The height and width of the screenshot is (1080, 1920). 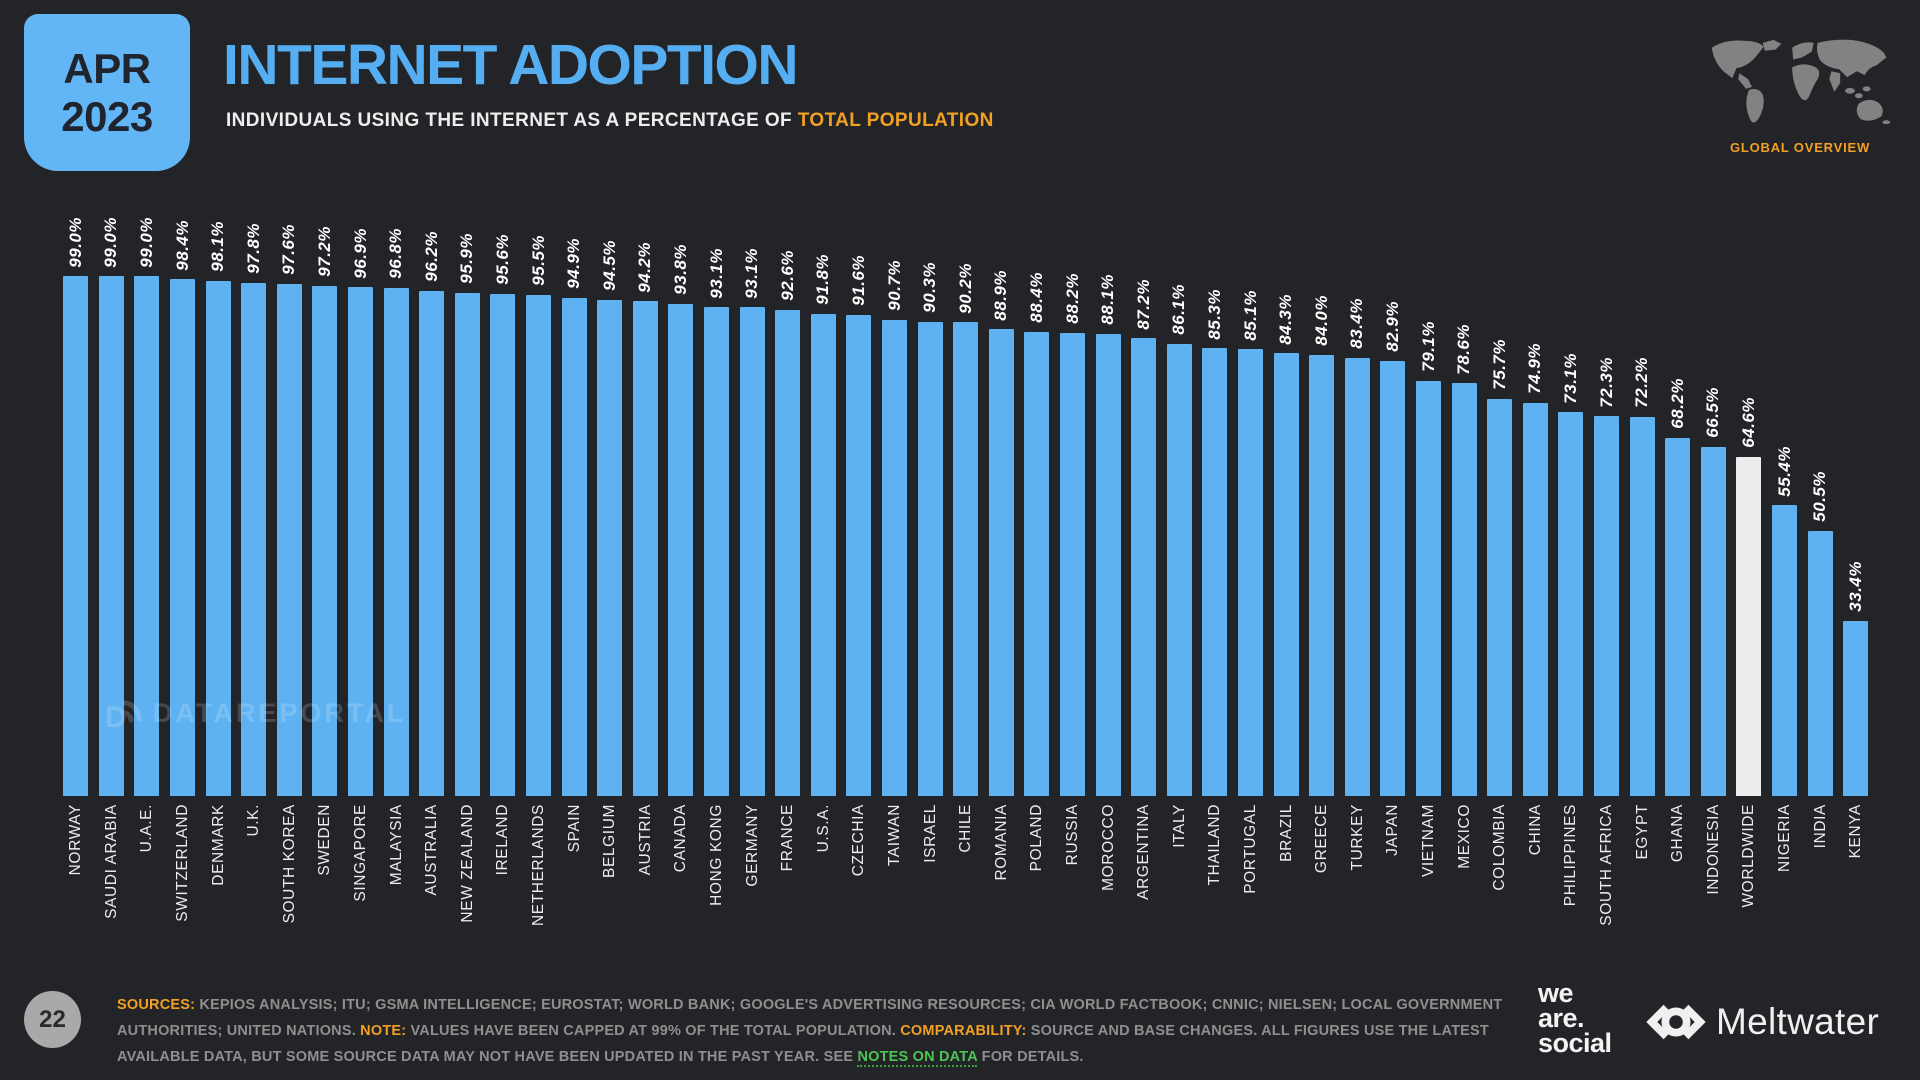 I want to click on bar-value-label-colombia: 75.7%, so click(x=1499, y=364).